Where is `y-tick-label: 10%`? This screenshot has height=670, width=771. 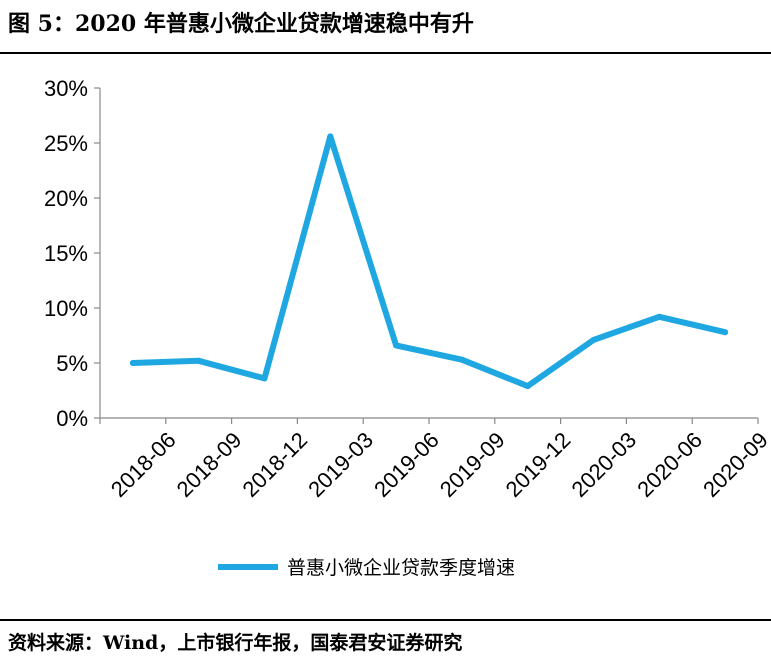
y-tick-label: 10% is located at coordinates (66, 308).